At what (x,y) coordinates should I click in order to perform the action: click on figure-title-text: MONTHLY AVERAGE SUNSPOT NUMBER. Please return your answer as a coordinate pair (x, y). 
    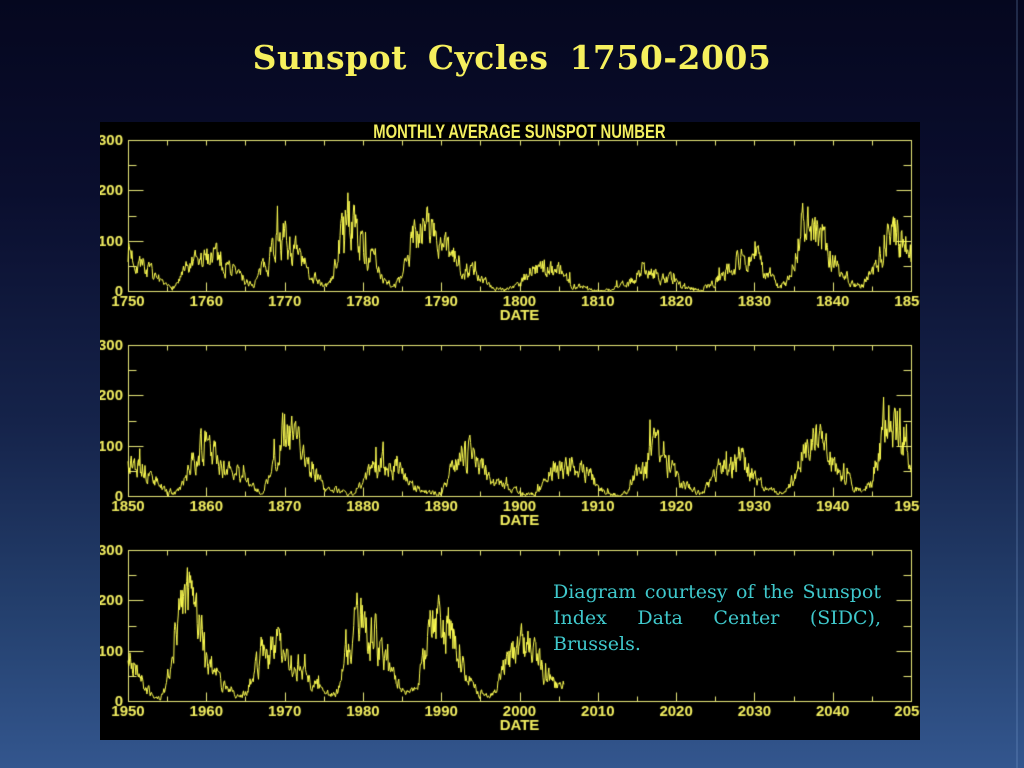
    Looking at the image, I should click on (519, 132).